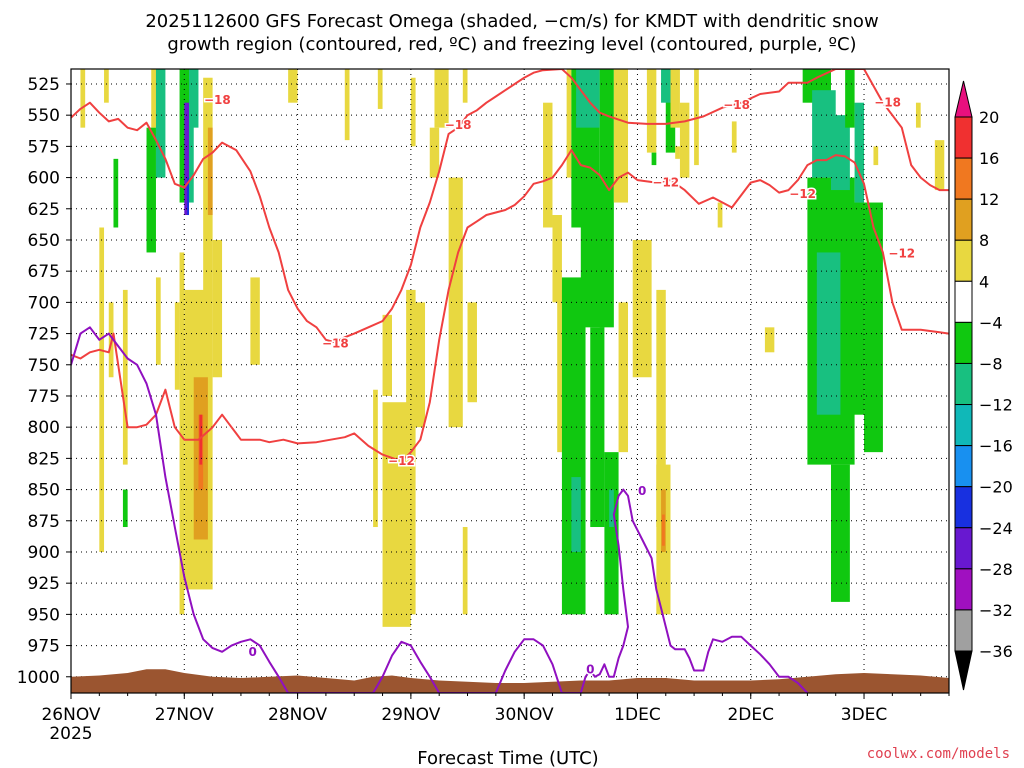  Describe the element at coordinates (44, 147) in the screenshot. I see `y-tick-label: 575` at that location.